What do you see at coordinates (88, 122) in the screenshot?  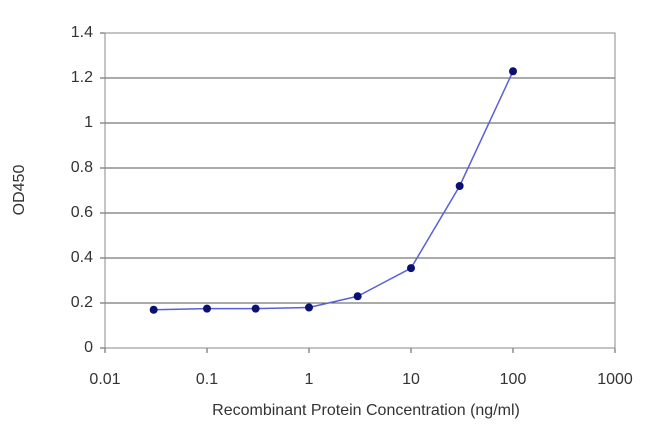 I see `y-tick-label: 1` at bounding box center [88, 122].